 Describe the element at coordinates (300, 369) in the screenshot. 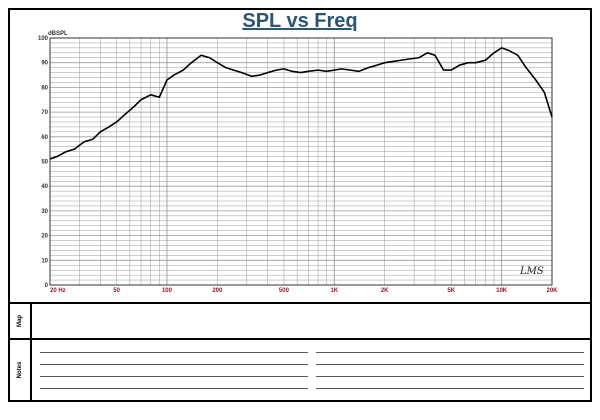

I see `notes-row: Notes` at that location.